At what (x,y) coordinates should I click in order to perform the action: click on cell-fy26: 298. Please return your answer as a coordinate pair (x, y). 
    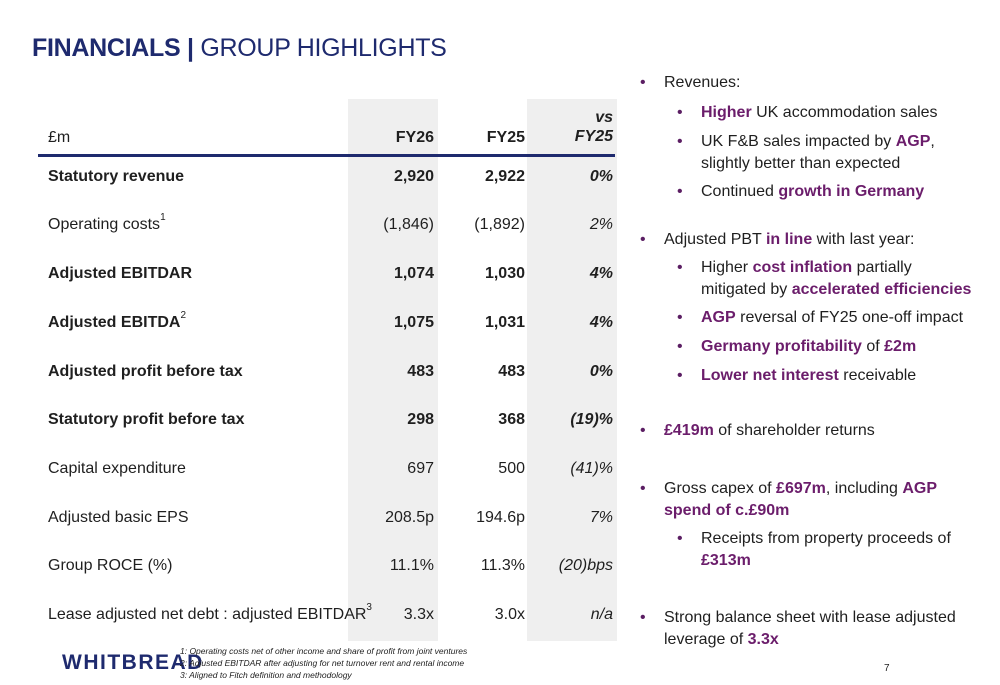
    Looking at the image, I should click on (420, 419).